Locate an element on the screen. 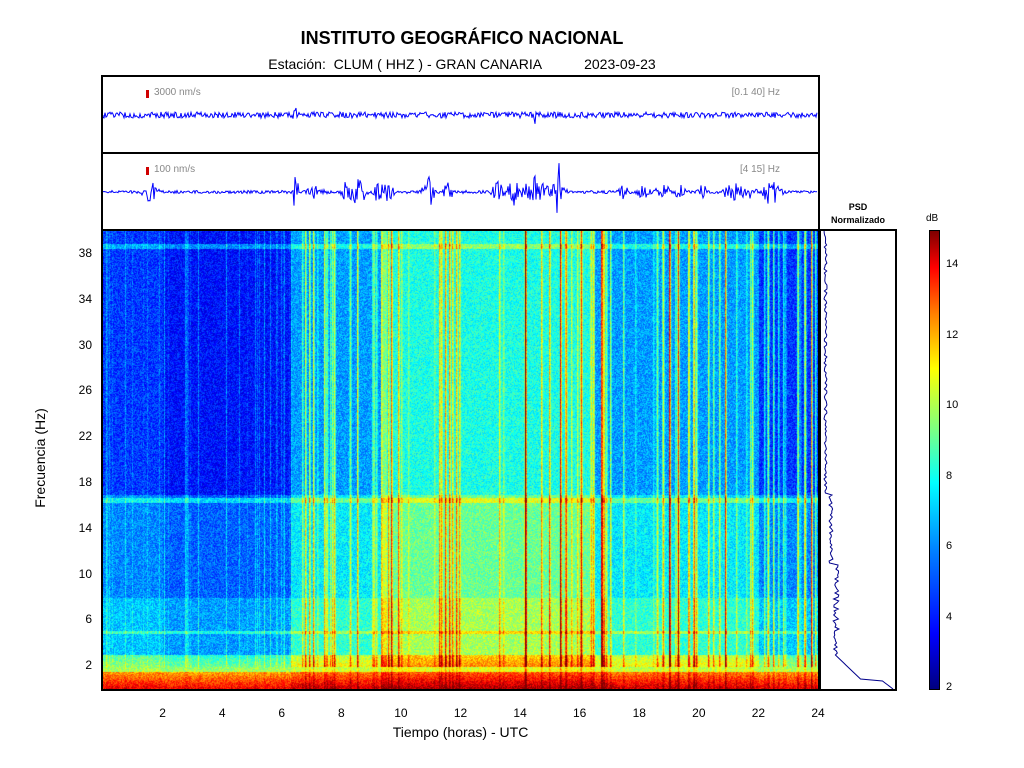 The width and height of the screenshot is (1024, 768). psd-line is located at coordinates (858, 460).